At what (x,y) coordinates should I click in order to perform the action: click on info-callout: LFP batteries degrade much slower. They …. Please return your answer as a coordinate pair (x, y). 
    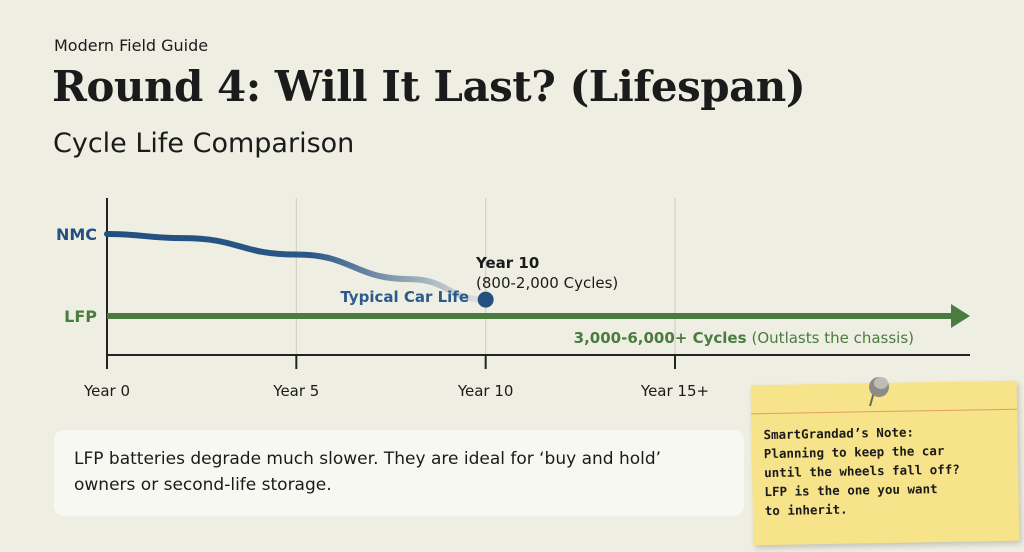
    Looking at the image, I should click on (399, 473).